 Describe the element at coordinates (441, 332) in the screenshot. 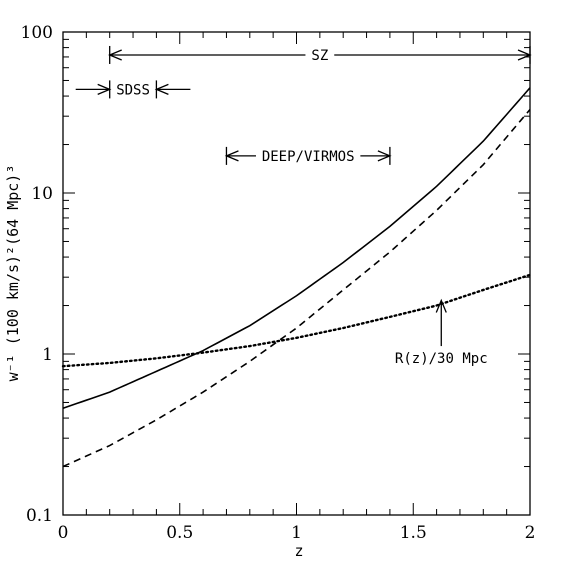

I see `annotations: R(z)/30 Mpc` at that location.